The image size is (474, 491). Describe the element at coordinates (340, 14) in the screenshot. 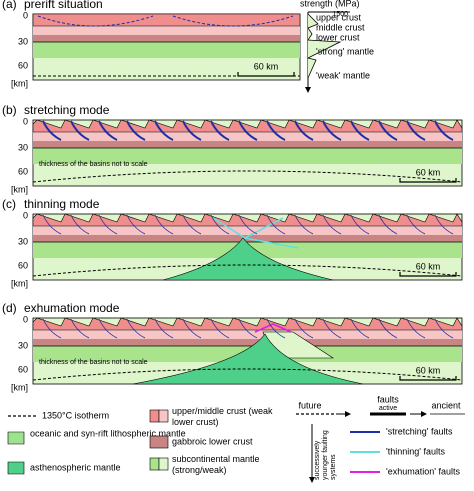

I see `strength-max: 1500` at that location.